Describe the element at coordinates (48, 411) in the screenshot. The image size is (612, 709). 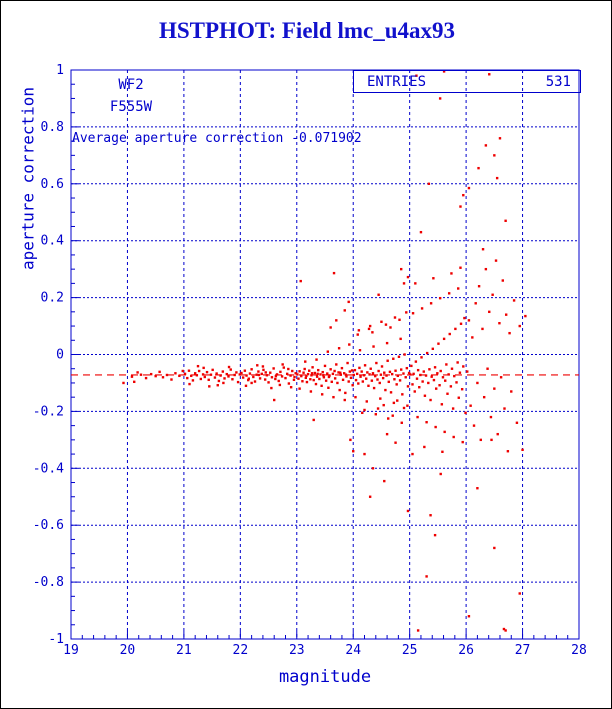
I see `y-tick-label: -0.2` at that location.